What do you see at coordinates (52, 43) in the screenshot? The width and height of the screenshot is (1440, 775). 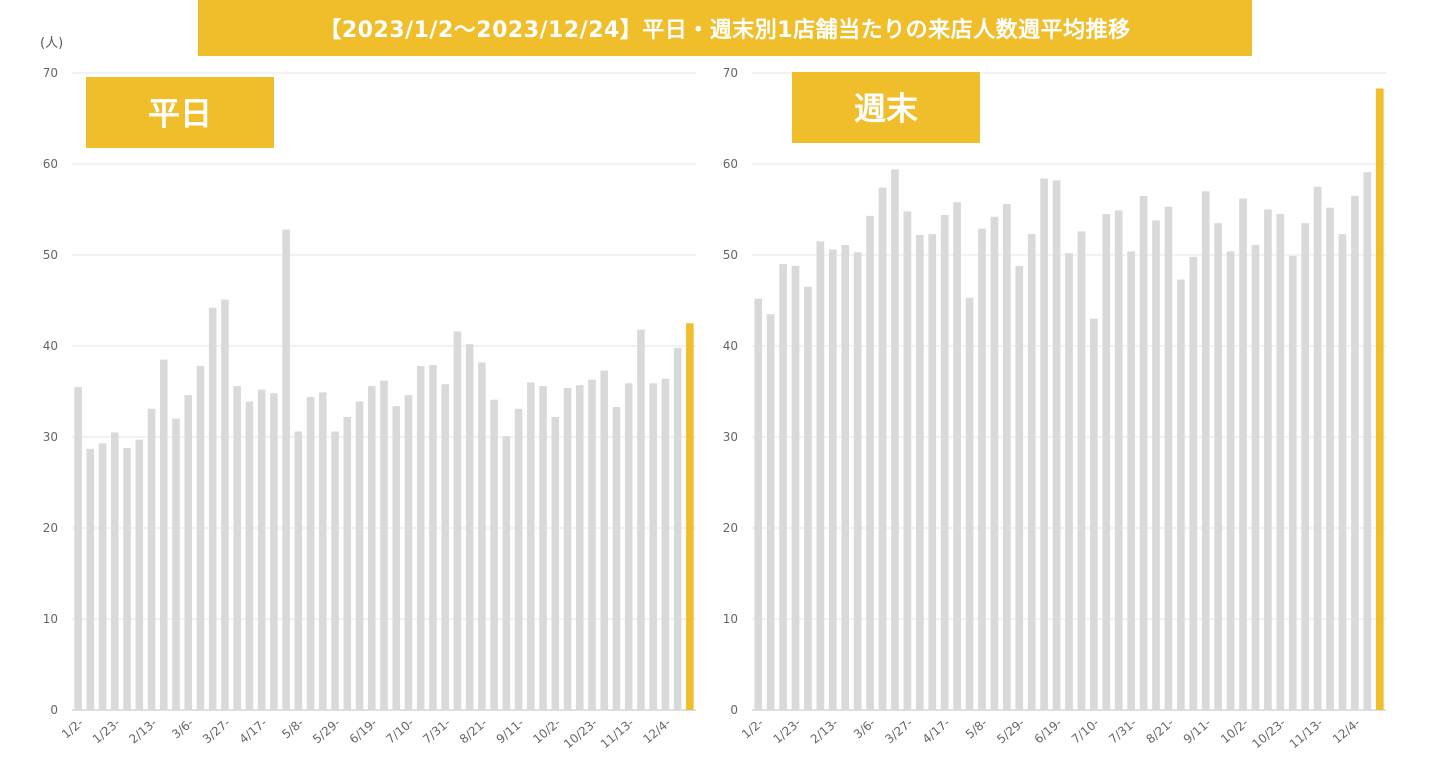 I see `y-axis-unit-label: (人)` at bounding box center [52, 43].